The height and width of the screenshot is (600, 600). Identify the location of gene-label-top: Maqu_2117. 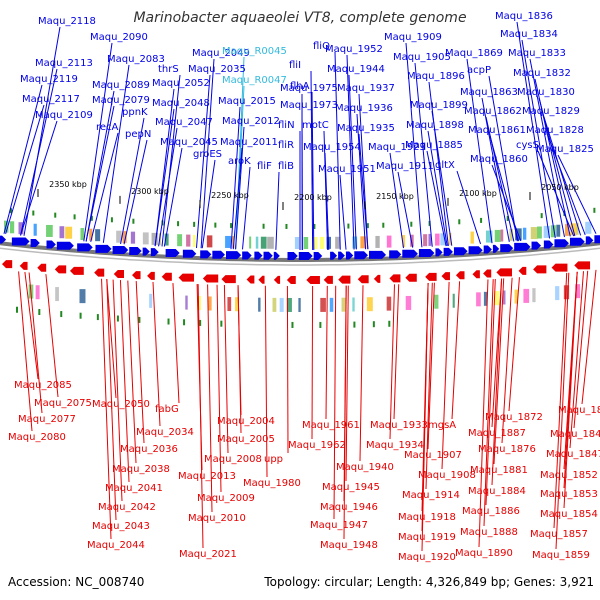
(51, 99).